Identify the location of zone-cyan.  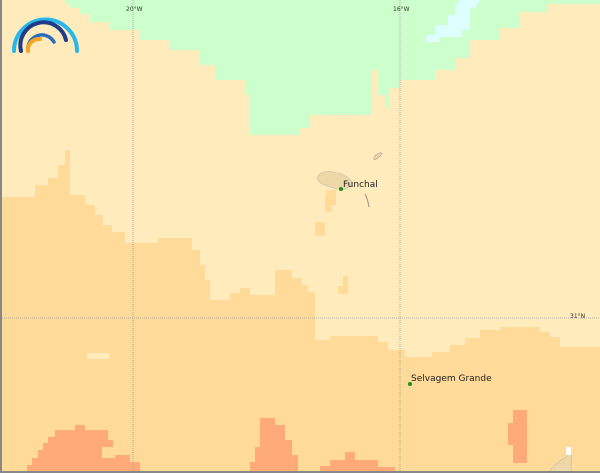
(453, 21).